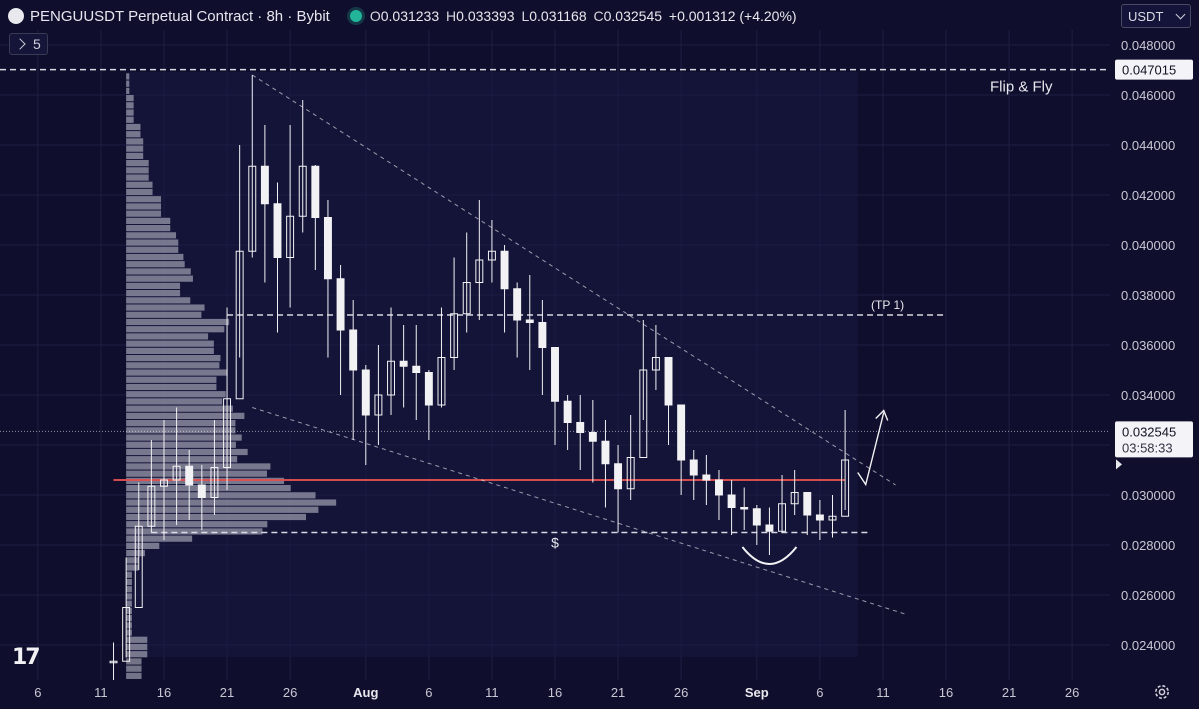 Image resolution: width=1199 pixels, height=709 pixels. What do you see at coordinates (1162, 692) in the screenshot?
I see `gear-icon` at bounding box center [1162, 692].